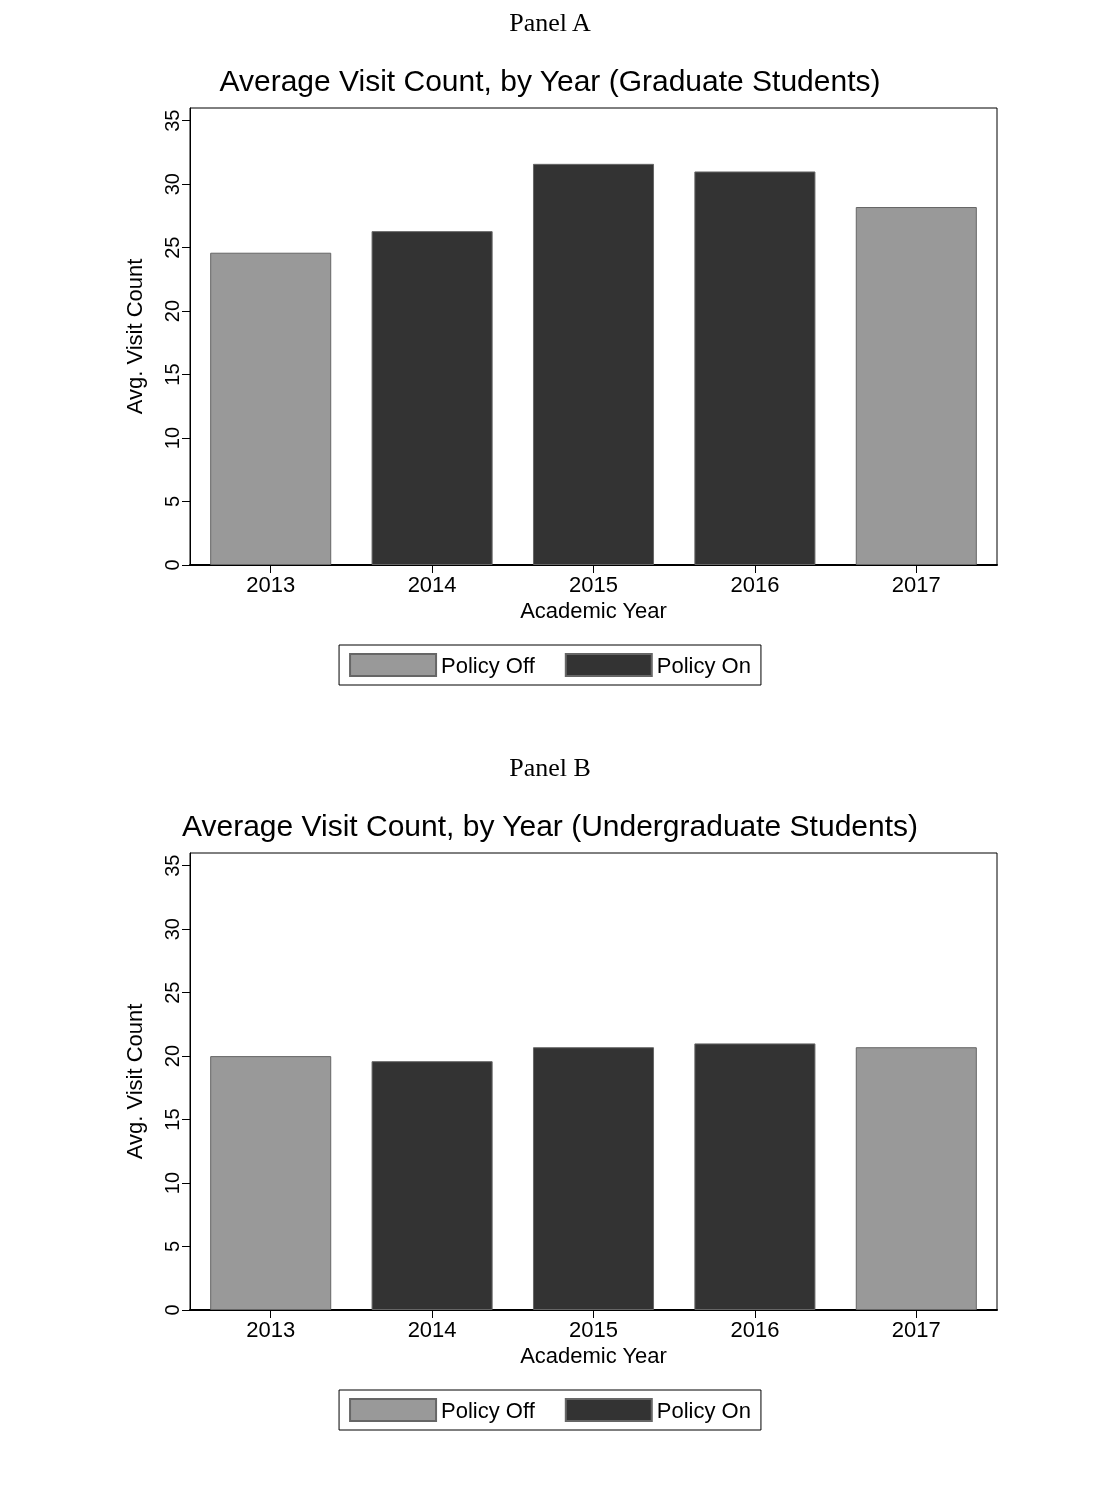  I want to click on chart-title: Average Visit Count, by Year (Undergraduate Students), so click(550, 825).